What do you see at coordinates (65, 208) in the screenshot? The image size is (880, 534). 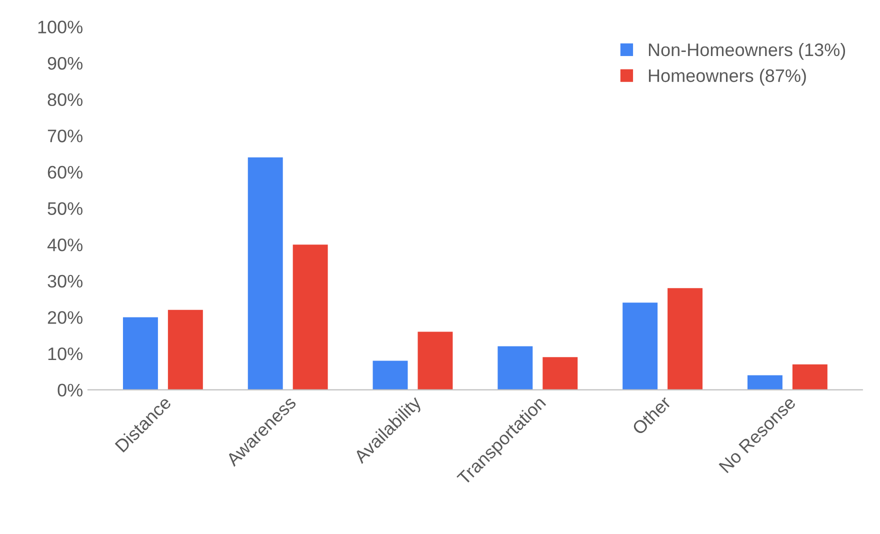 I see `y-tick-label: 50%` at bounding box center [65, 208].